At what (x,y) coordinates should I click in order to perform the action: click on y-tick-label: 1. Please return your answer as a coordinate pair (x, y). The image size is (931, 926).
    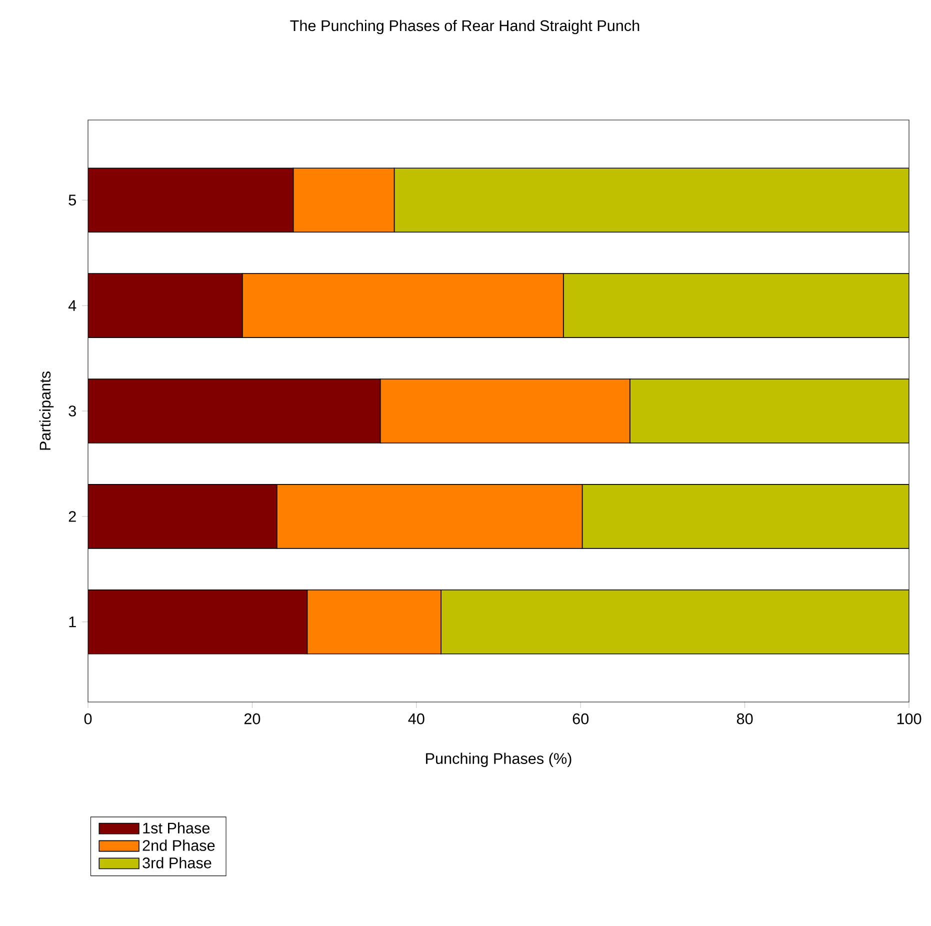
    Looking at the image, I should click on (72, 622).